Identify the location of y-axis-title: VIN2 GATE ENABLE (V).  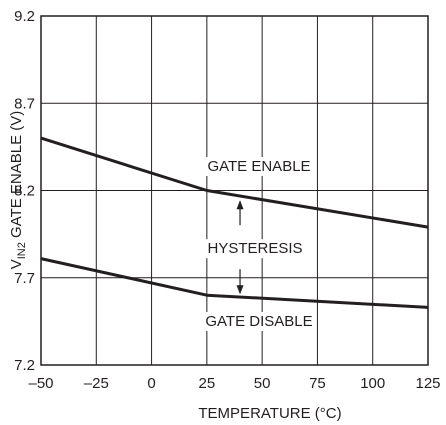
(18, 190).